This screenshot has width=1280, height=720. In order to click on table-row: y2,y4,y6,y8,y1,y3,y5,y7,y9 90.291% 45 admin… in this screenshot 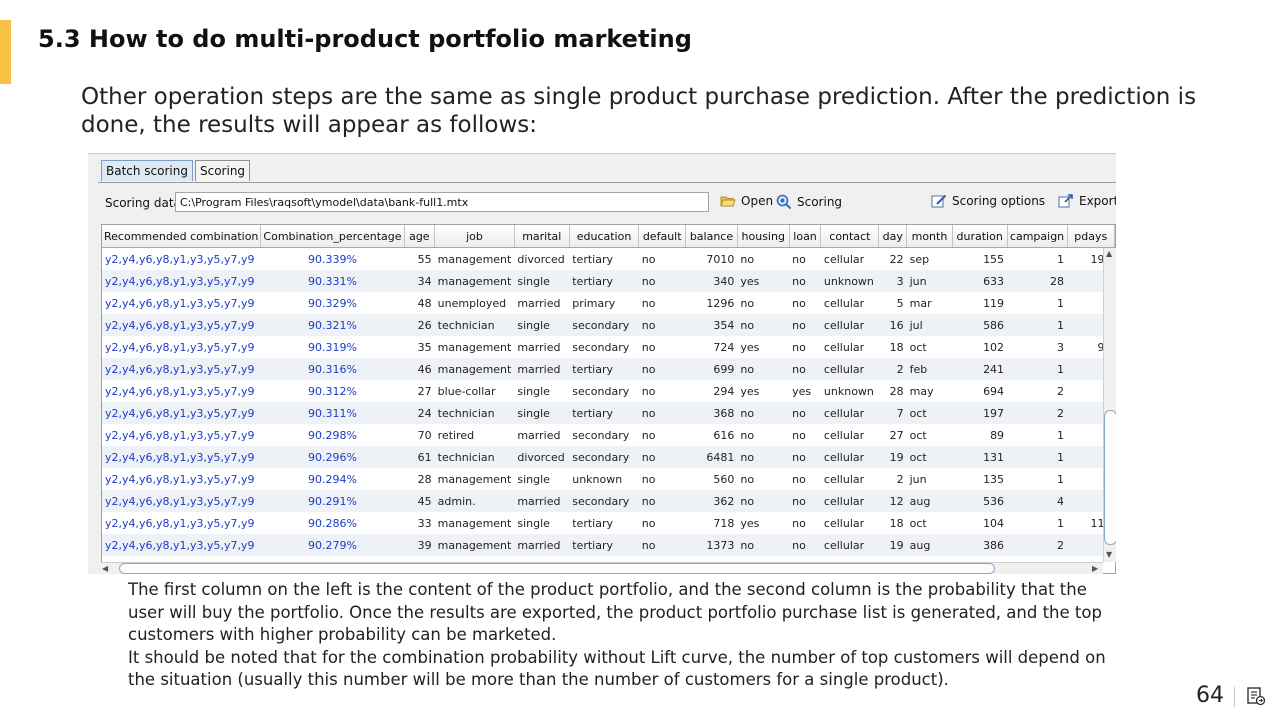, I will do `click(608, 501)`.